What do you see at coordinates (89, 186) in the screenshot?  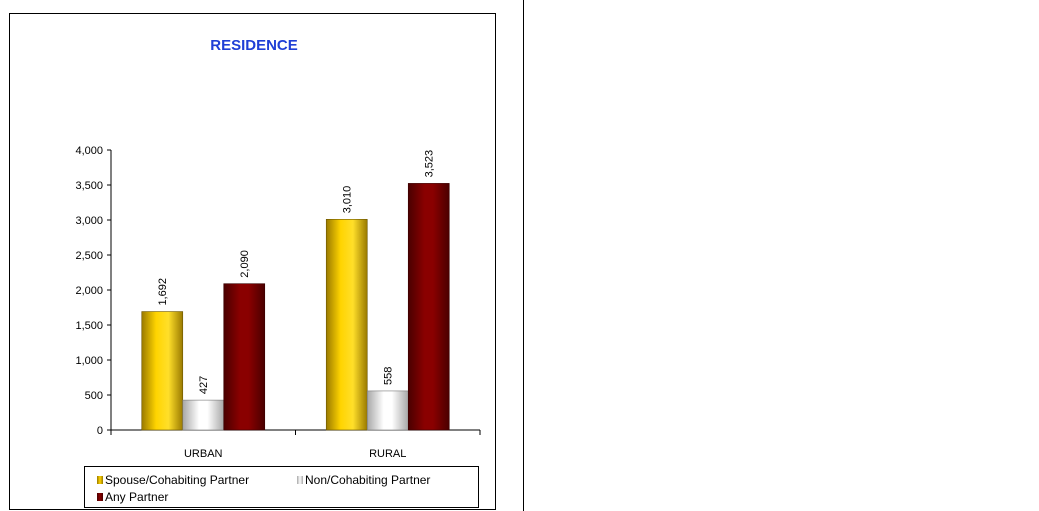 I see `y-tick-label: 3,500` at bounding box center [89, 186].